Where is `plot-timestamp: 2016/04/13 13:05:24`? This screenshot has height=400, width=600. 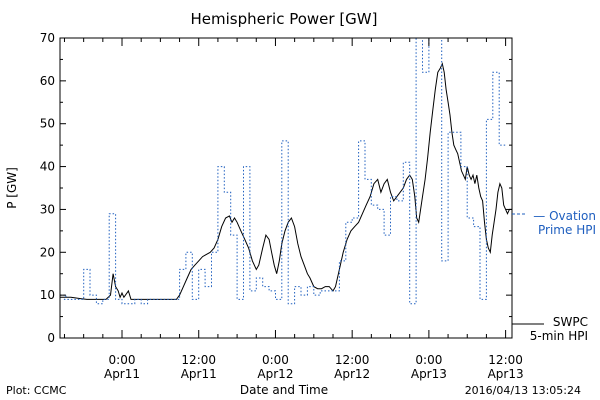
plot-timestamp: 2016/04/13 13:05:24 is located at coordinates (523, 390).